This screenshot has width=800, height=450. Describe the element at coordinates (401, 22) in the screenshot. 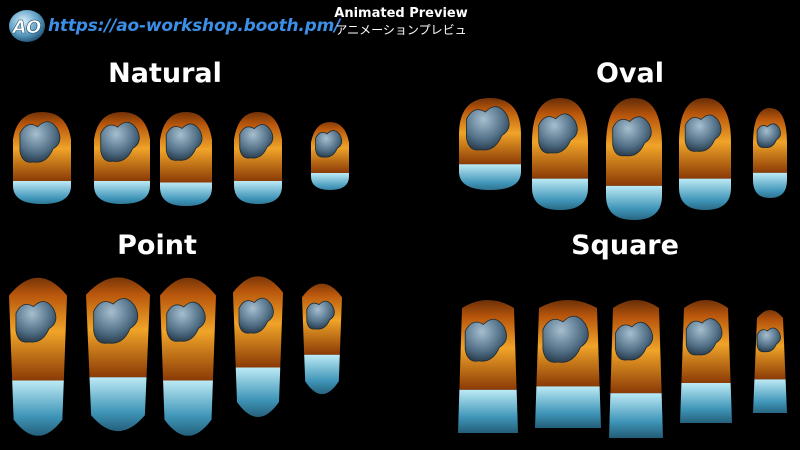

I see `preview-caption: Animated Preview アニメーションプレビュ` at that location.